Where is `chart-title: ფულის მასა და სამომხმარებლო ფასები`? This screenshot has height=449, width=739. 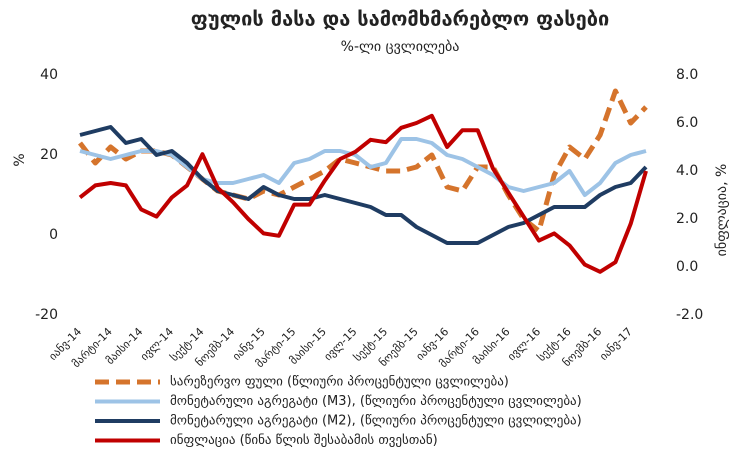 chart-title: ფულის მასა და სამომხმარებლო ფასები is located at coordinates (400, 19).